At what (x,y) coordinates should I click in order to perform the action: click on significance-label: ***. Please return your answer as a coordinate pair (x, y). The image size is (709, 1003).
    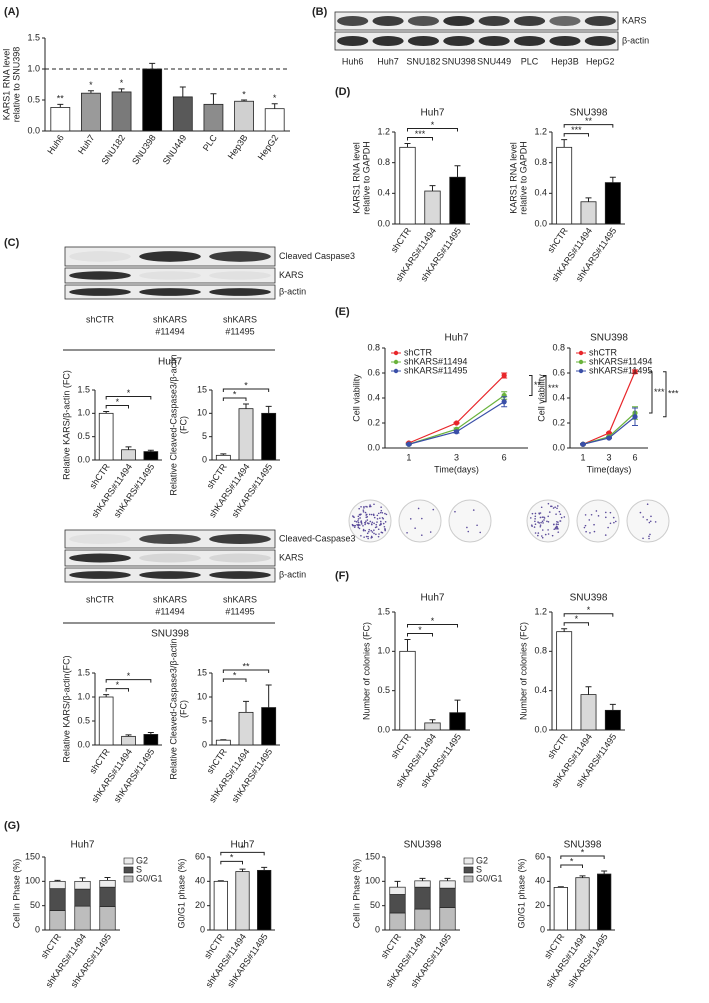
    Looking at the image, I should click on (576, 130).